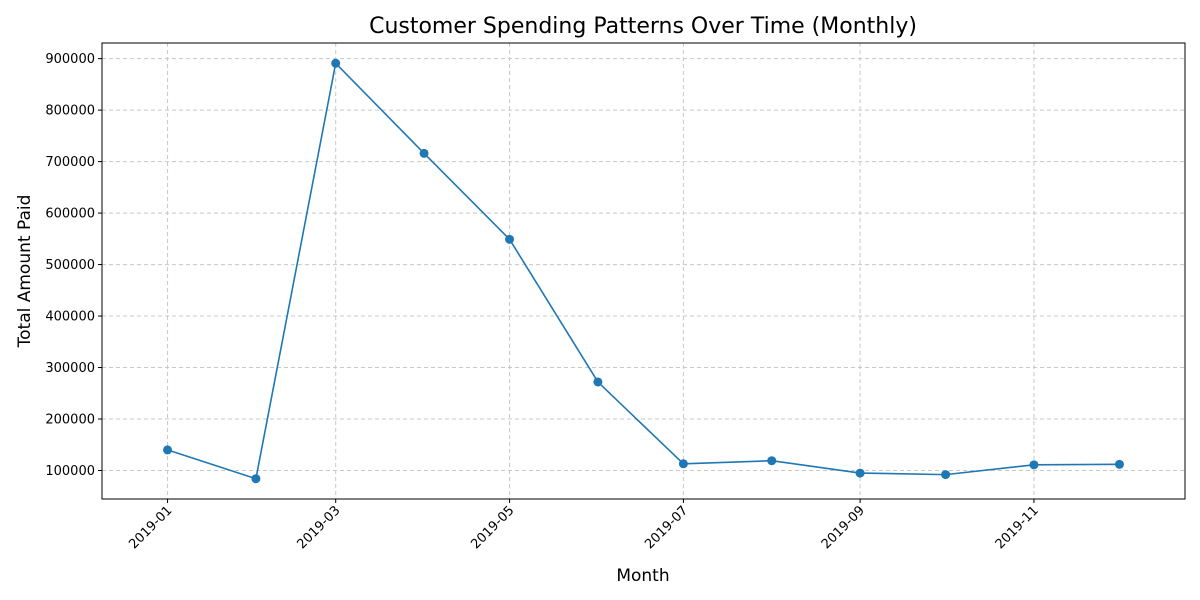 The width and height of the screenshot is (1200, 600). What do you see at coordinates (70, 59) in the screenshot?
I see `y-tick-label: 900000` at bounding box center [70, 59].